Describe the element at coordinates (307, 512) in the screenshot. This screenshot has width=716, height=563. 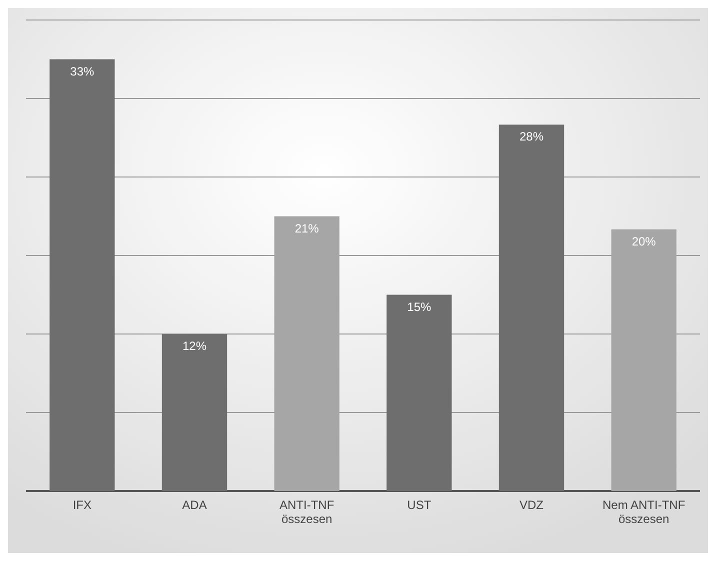
I see `x-tick-label: ANTI-TNF összesen` at that location.